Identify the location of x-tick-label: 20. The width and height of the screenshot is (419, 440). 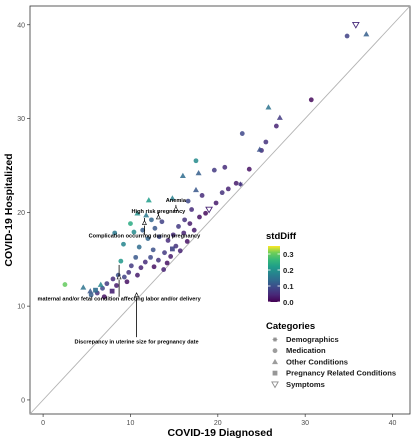
(218, 423).